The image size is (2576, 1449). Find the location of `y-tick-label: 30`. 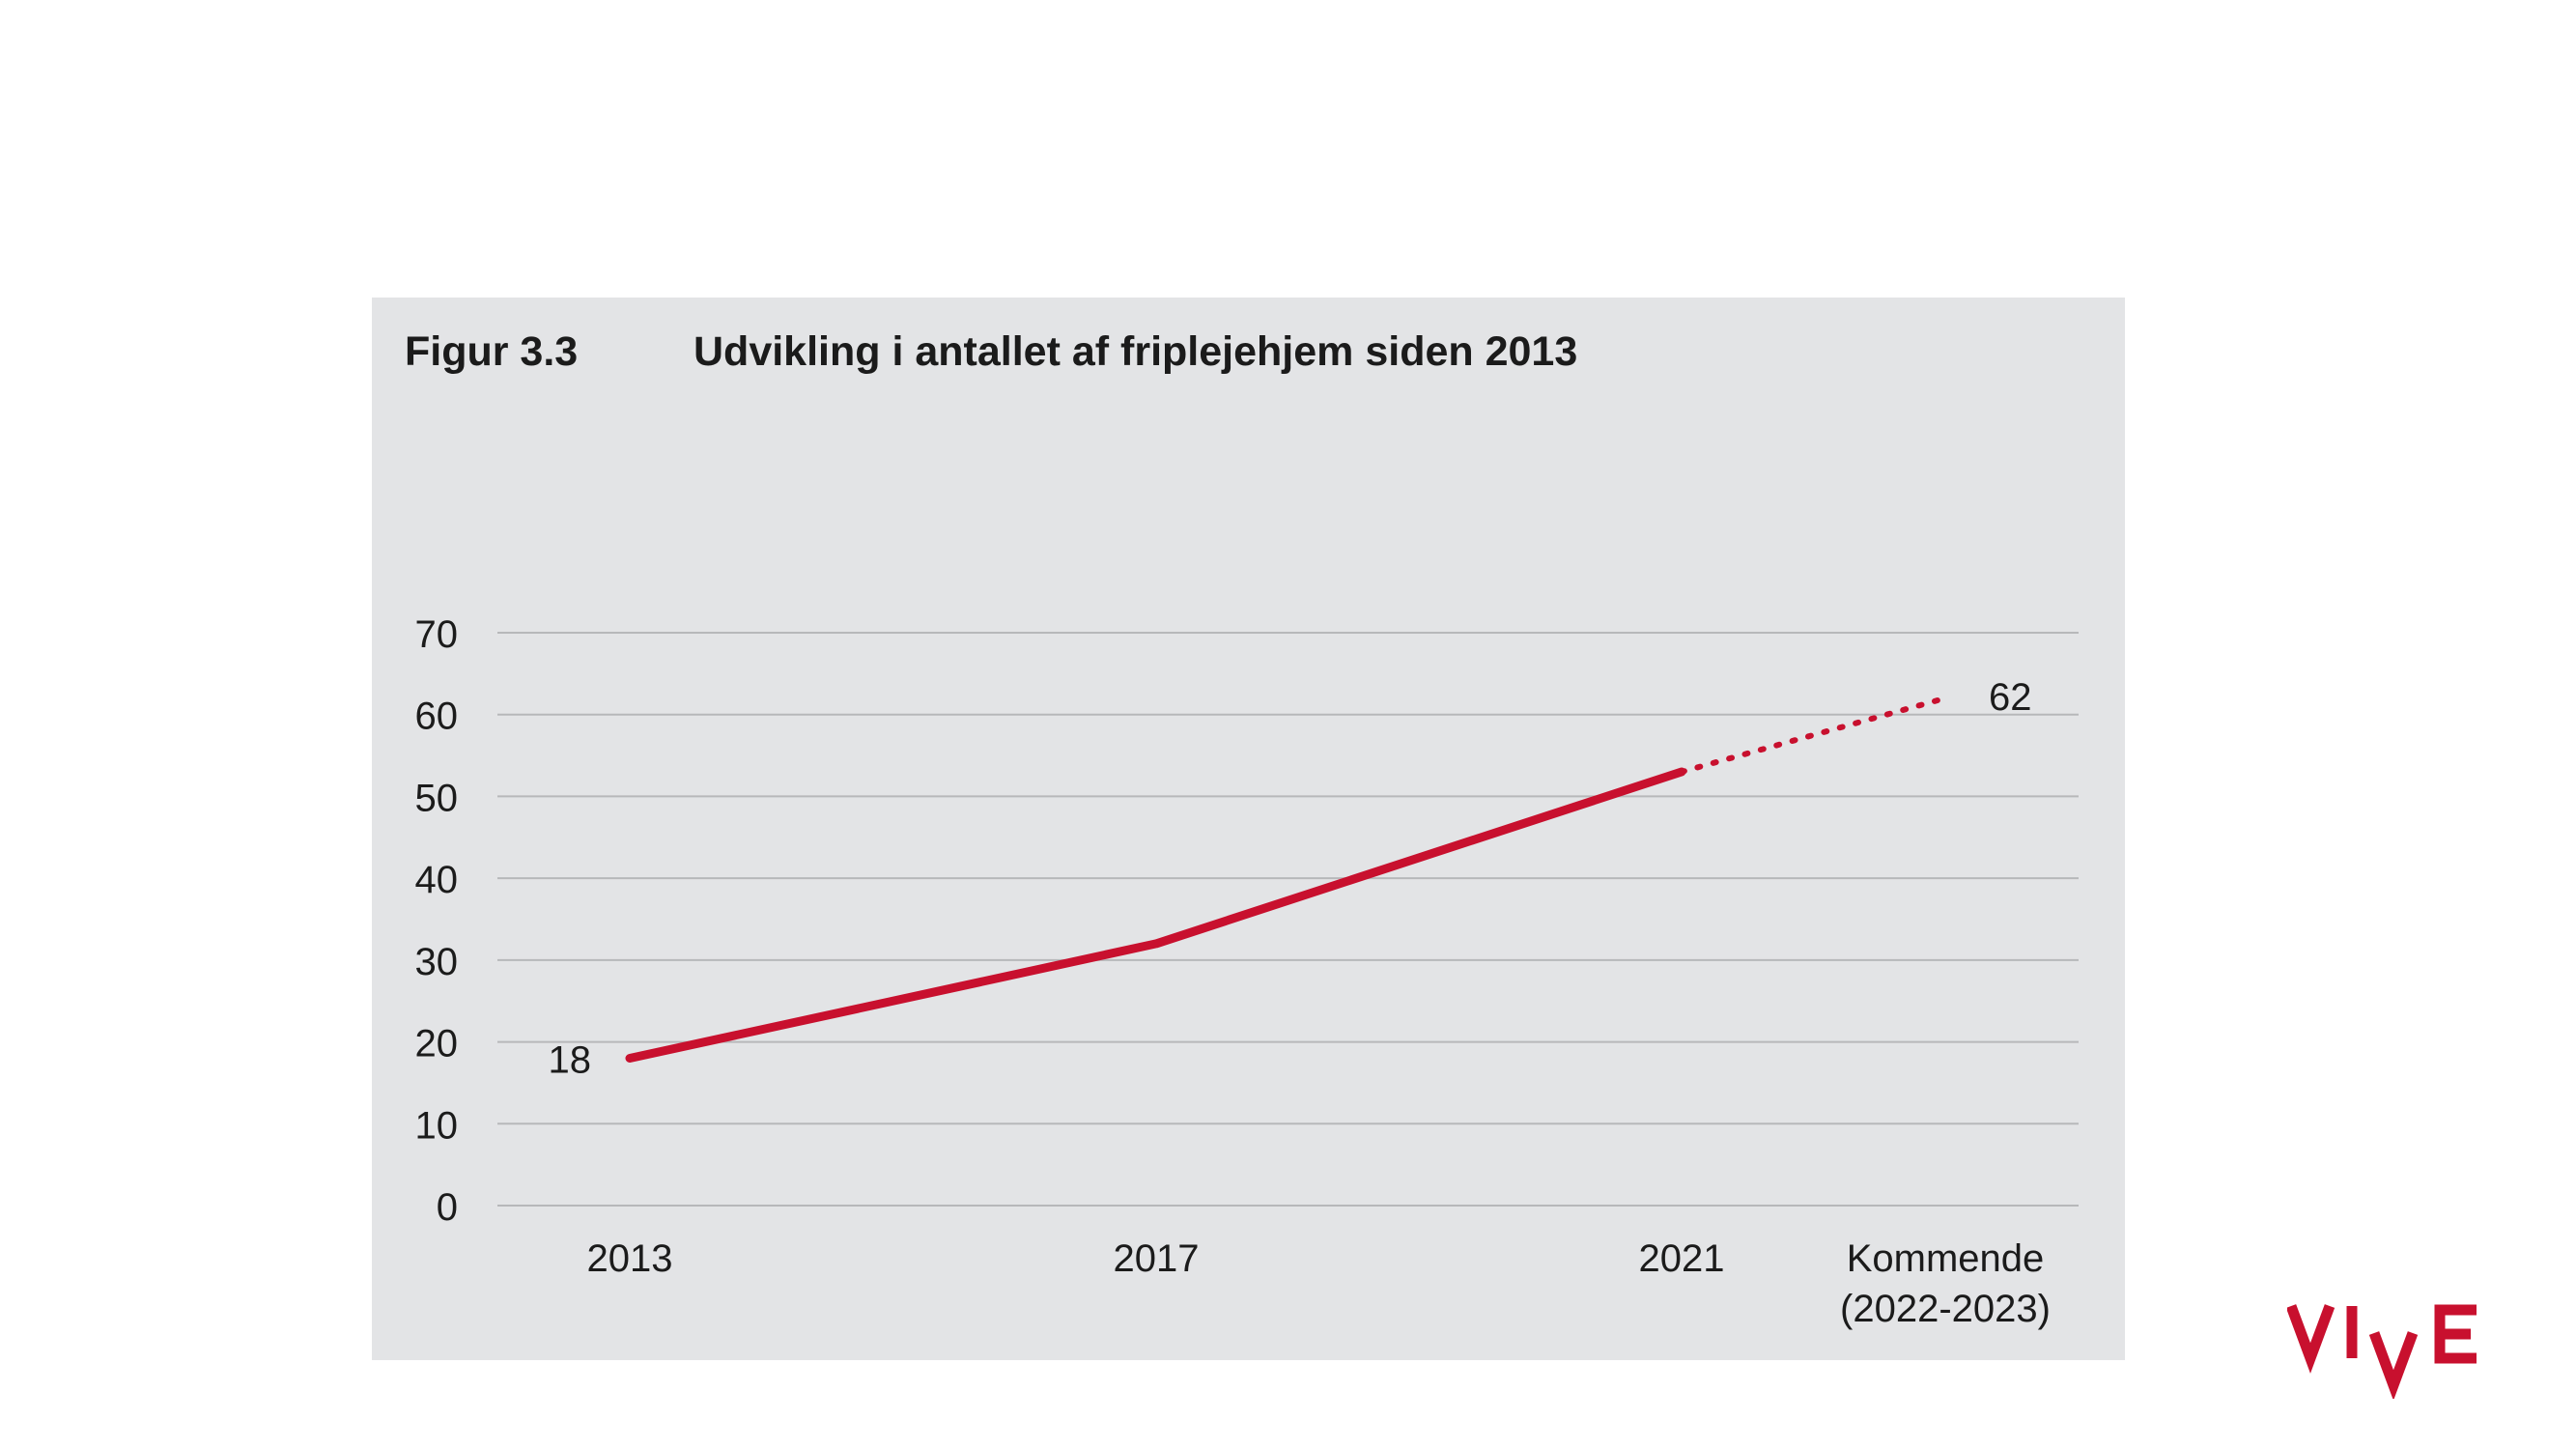

y-tick-label: 30 is located at coordinates (437, 962).